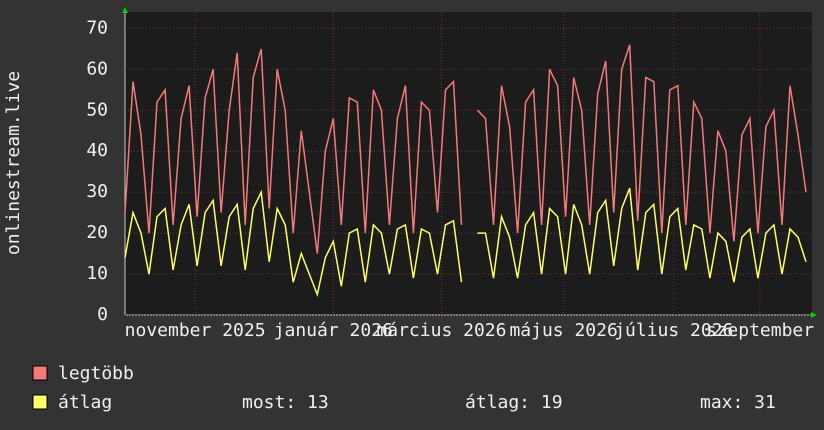 This screenshot has height=430, width=824. What do you see at coordinates (97, 150) in the screenshot?
I see `y-tick-label: 40` at bounding box center [97, 150].